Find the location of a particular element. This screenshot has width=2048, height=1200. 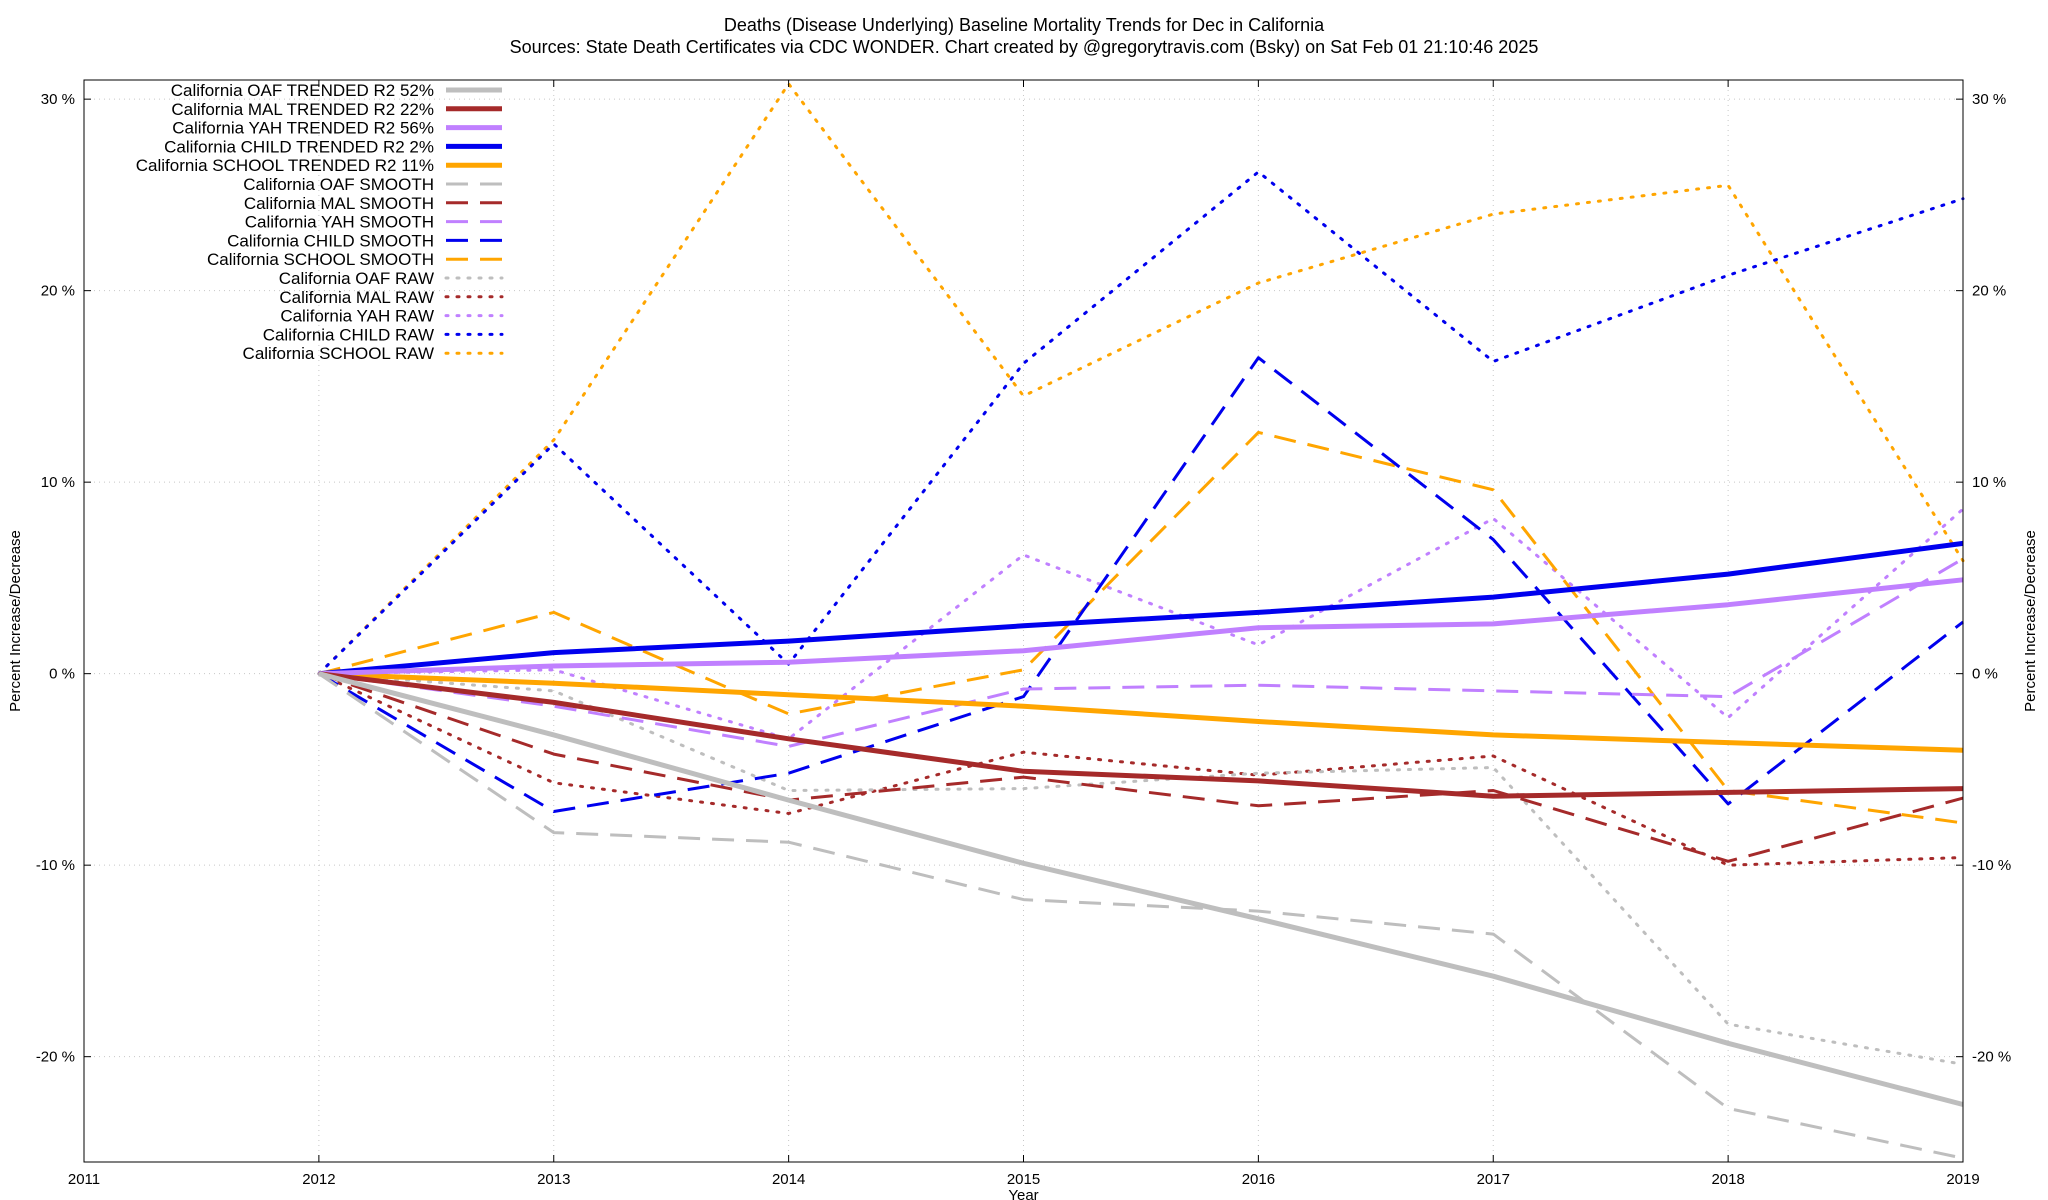

x-tick-label: 2015 is located at coordinates (1023, 1179).